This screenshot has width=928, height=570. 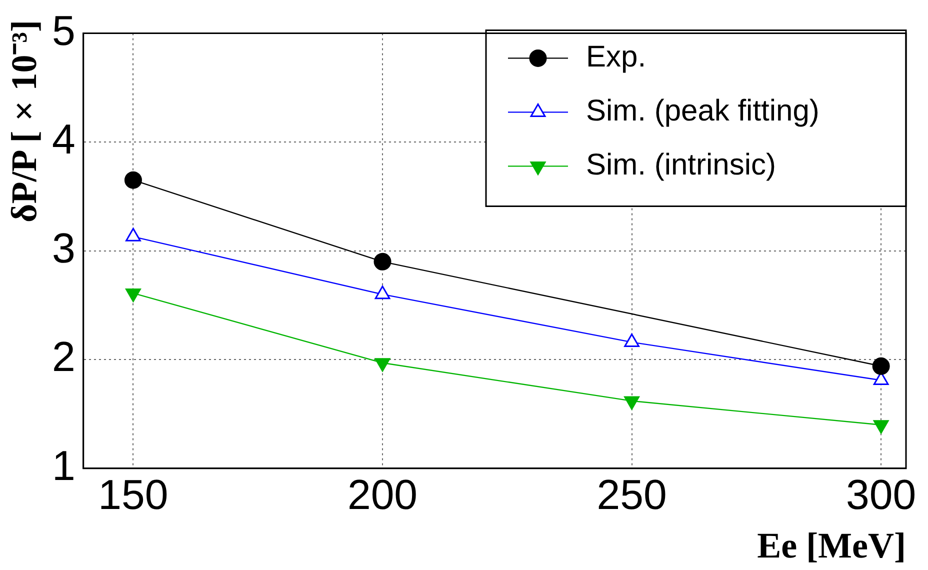 I want to click on y-tick-label: 5, so click(x=64, y=30).